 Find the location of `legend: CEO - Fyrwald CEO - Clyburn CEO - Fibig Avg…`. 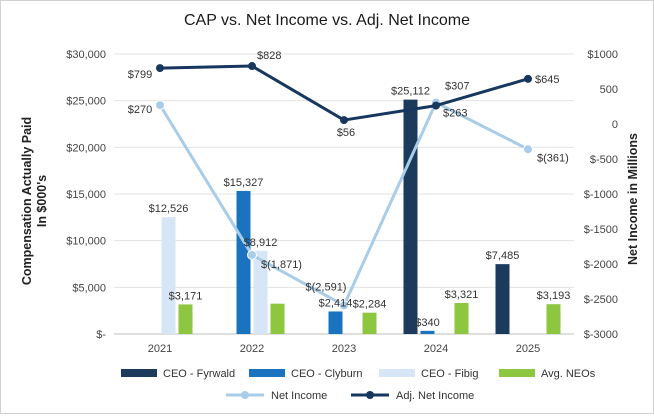

legend: CEO - Fyrwald CEO - Clyburn CEO - Fibig Avg… is located at coordinates (358, 385).